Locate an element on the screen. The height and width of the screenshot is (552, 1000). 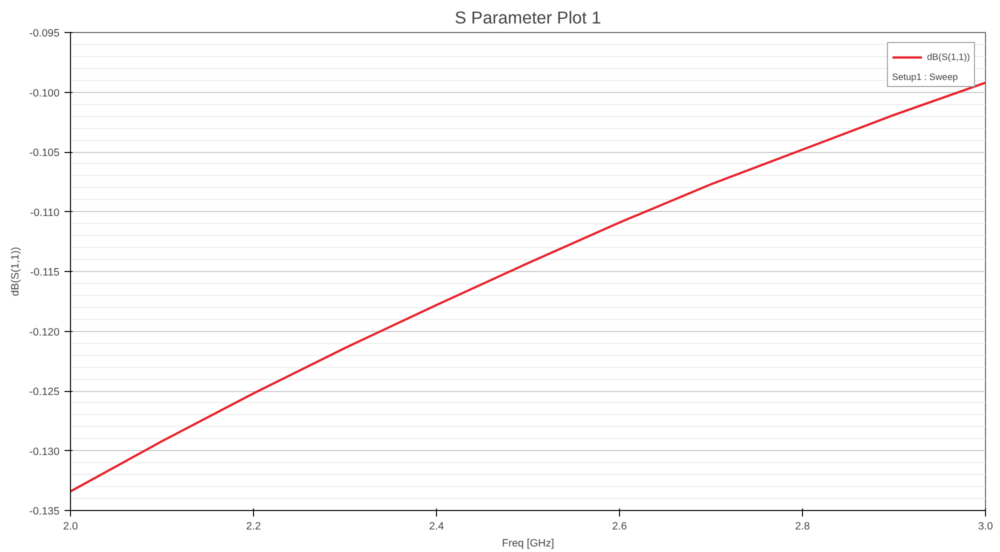
legend-title: Setup1 : Sweep is located at coordinates (925, 77).